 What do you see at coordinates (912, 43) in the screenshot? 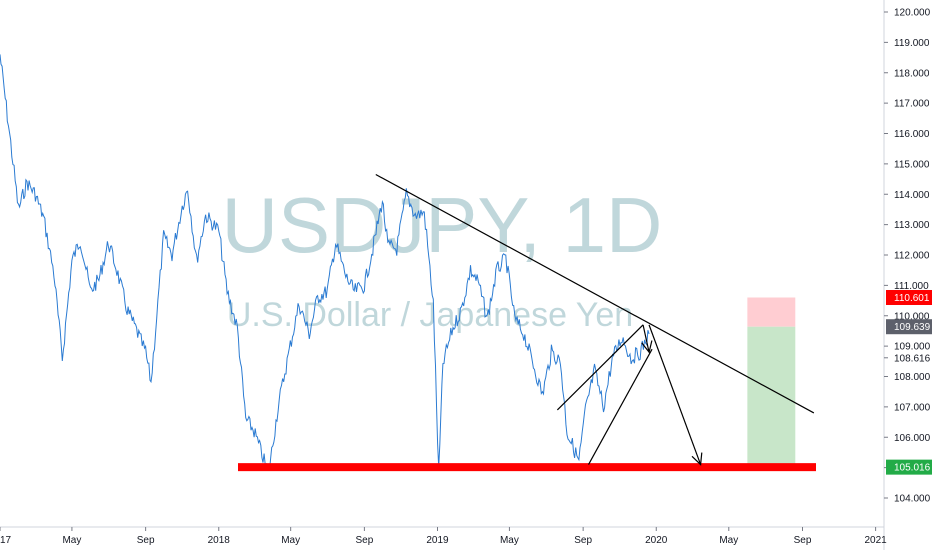
I see `price-tick-label: 119.000` at bounding box center [912, 43].